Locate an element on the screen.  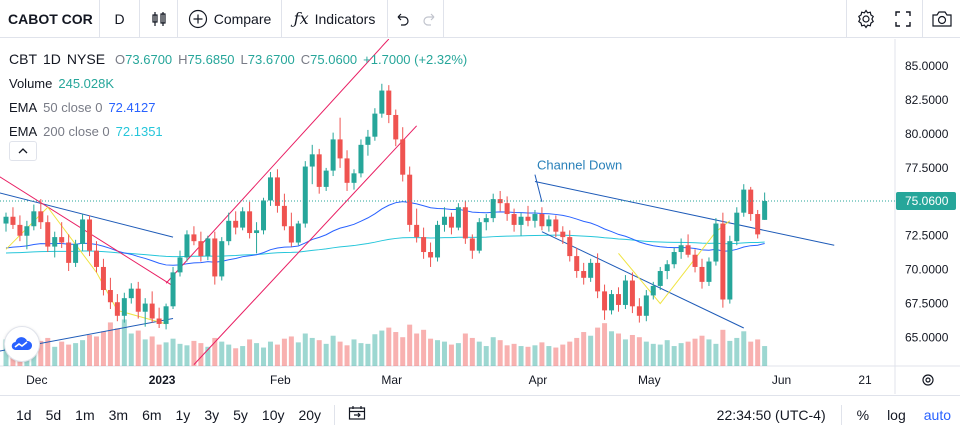
time-tick-label: Apr is located at coordinates (538, 380).